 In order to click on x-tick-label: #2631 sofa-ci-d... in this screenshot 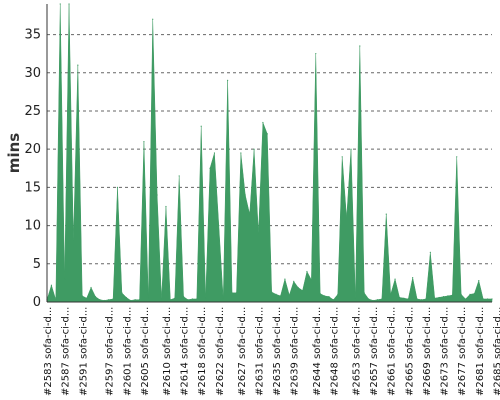, I will do `click(259, 351)`.